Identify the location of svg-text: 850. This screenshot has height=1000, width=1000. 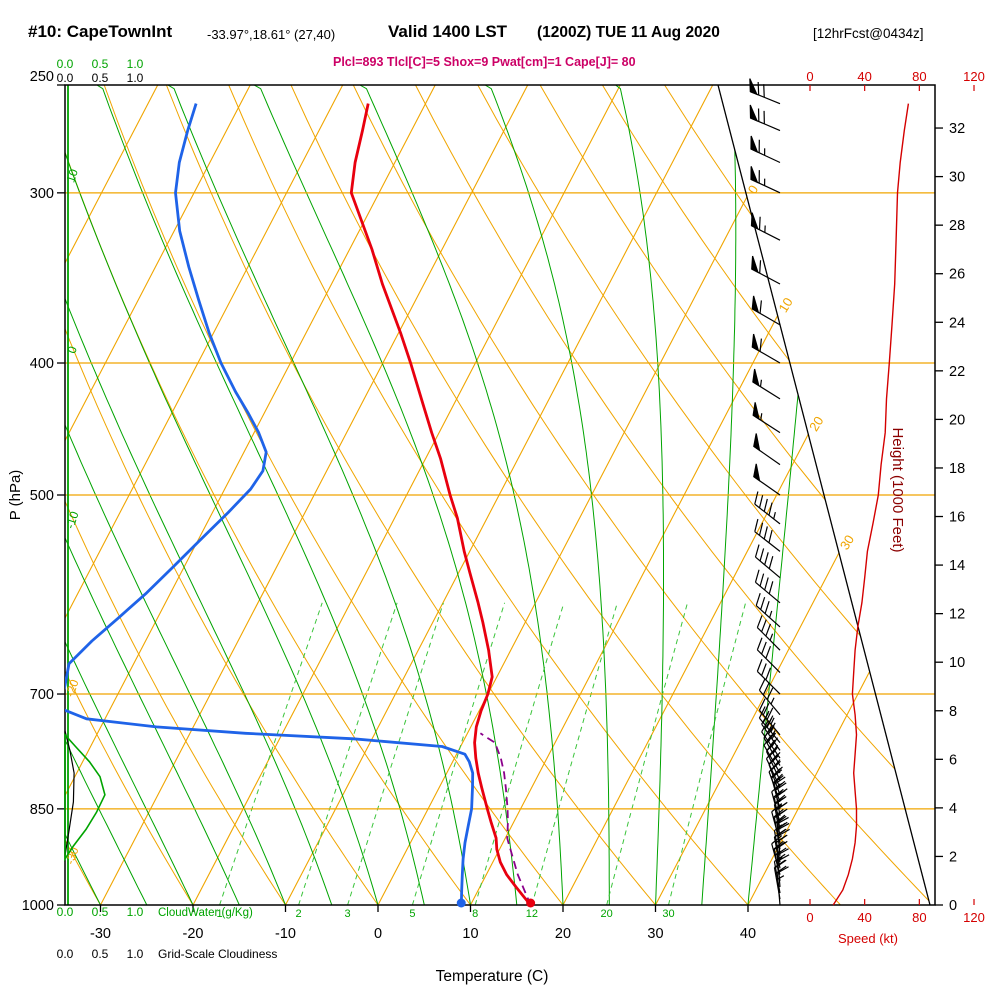
(42, 810).